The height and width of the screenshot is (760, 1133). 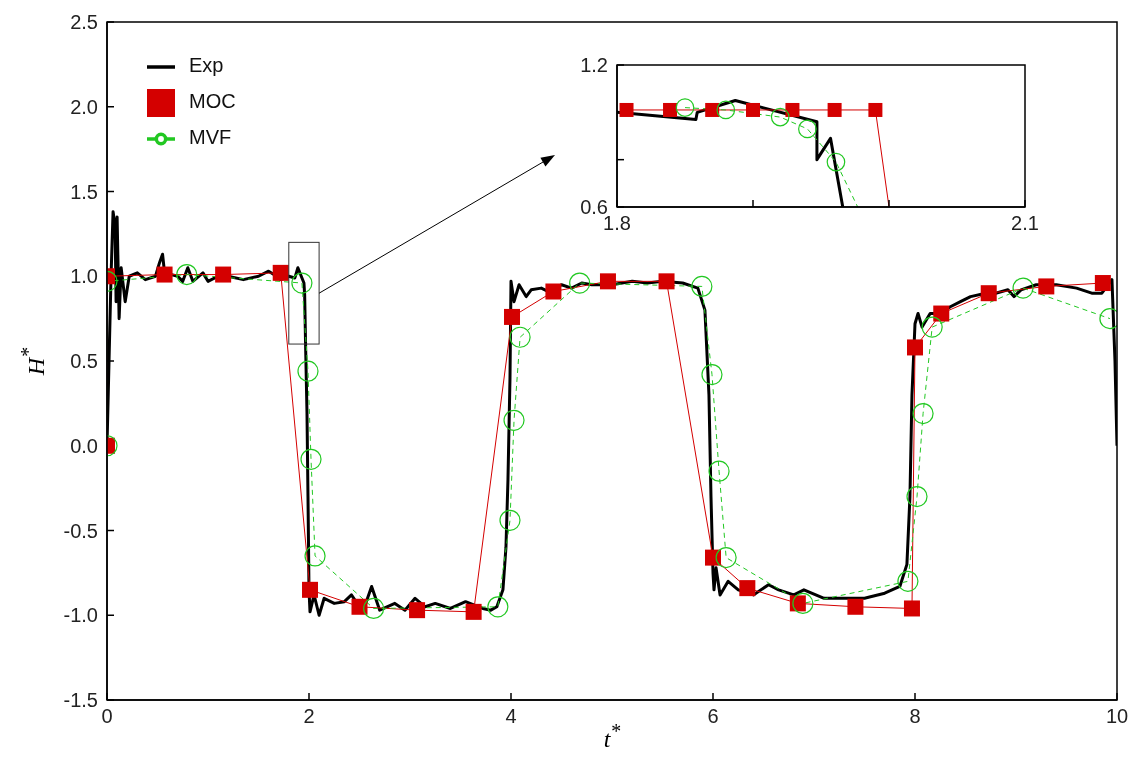 What do you see at coordinates (84, 361) in the screenshot?
I see `y-tick-label: 0.5` at bounding box center [84, 361].